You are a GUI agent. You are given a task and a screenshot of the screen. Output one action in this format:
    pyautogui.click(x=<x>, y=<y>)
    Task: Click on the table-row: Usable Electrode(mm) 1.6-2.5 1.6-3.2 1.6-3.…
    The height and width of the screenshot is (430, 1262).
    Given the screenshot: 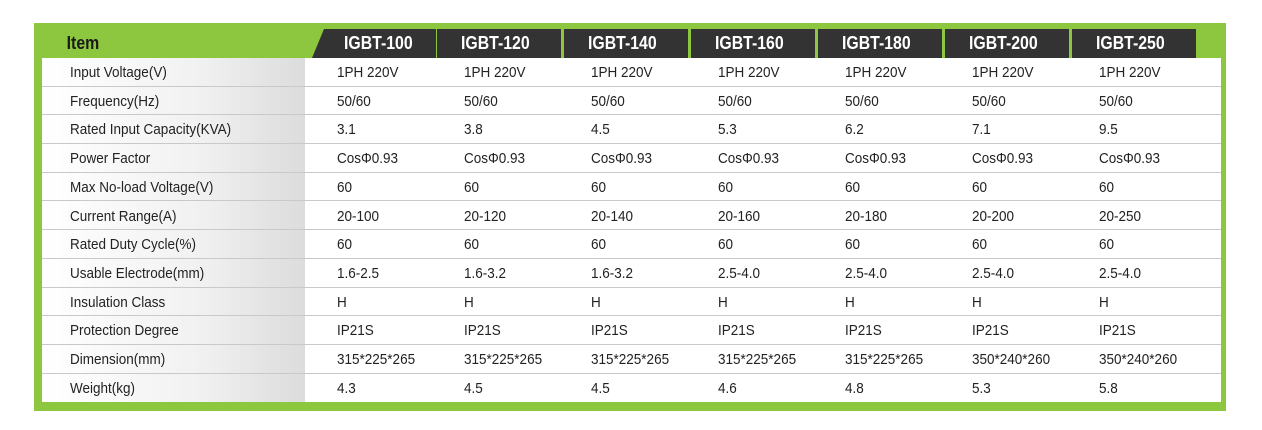 What is the action you would take?
    pyautogui.click(x=631, y=273)
    